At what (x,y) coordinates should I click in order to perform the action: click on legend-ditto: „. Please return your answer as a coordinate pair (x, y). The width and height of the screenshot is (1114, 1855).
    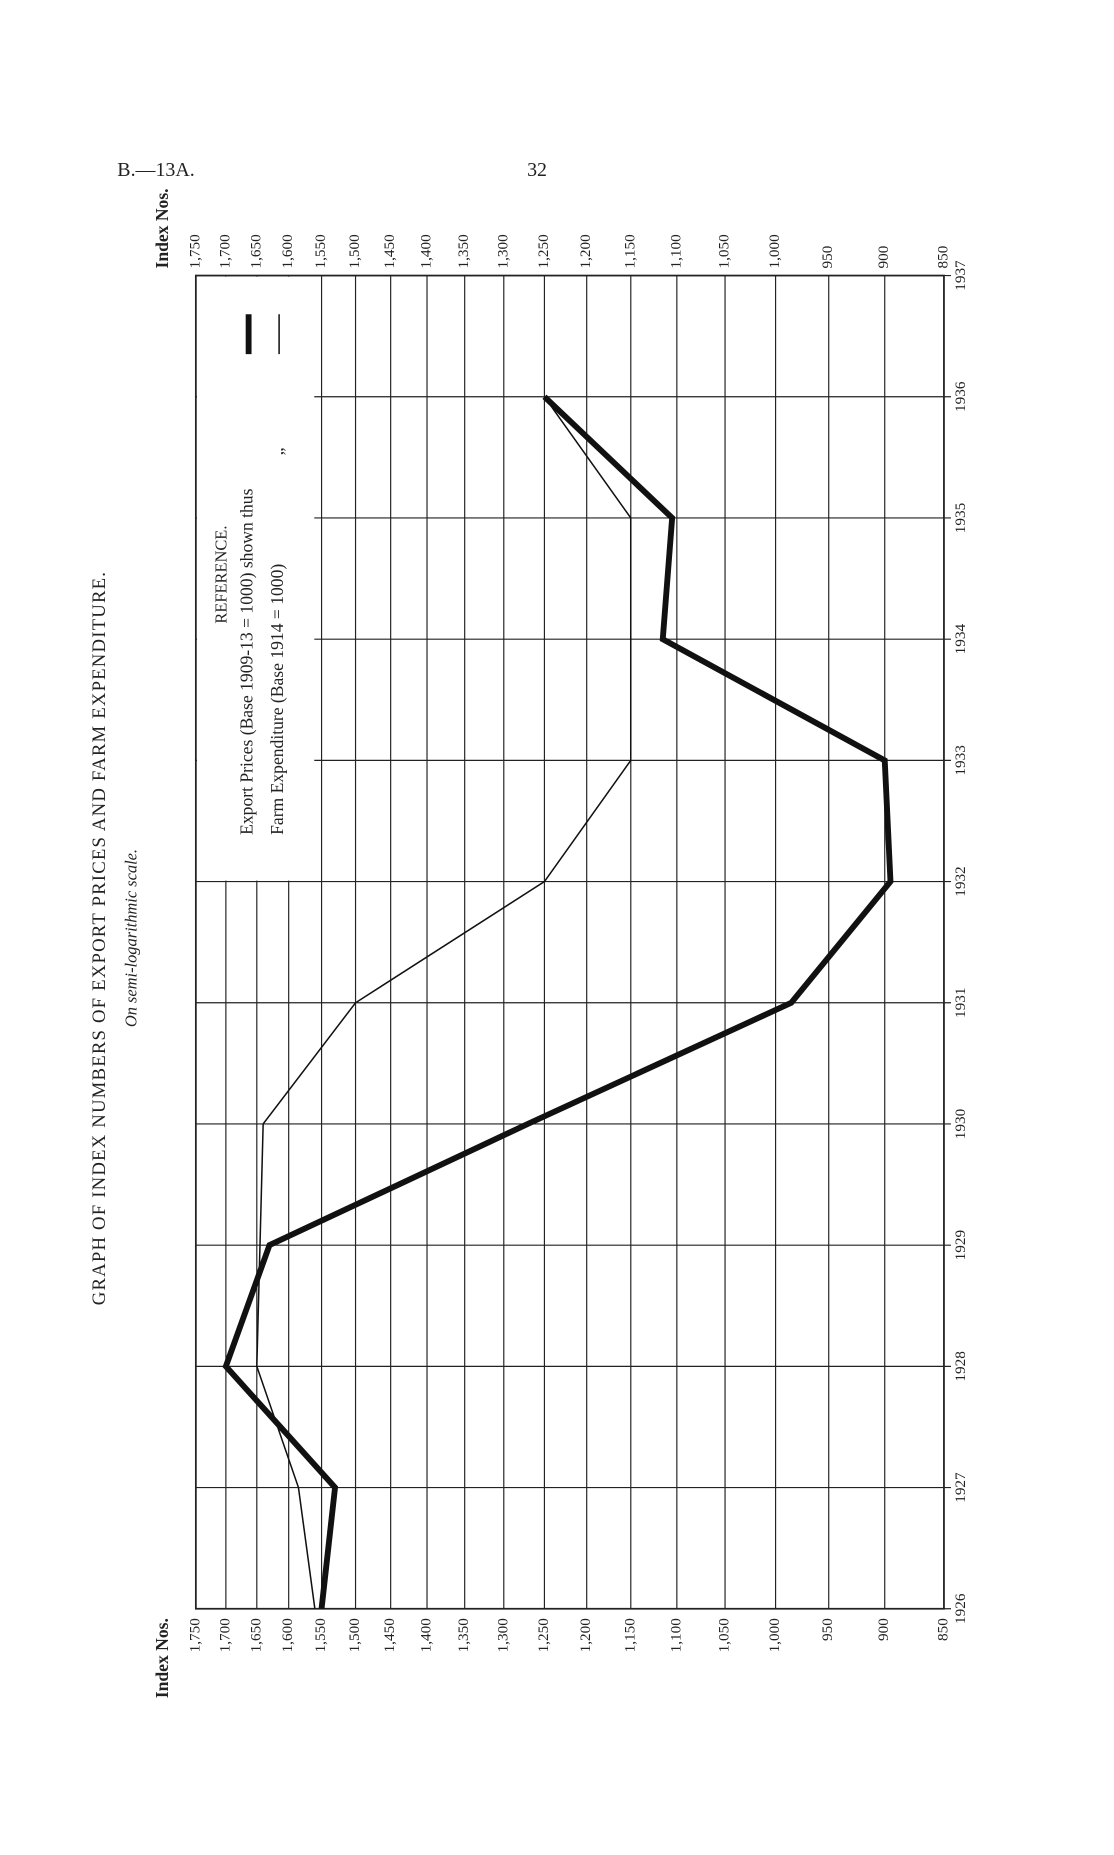
    Looking at the image, I should click on (277, 452).